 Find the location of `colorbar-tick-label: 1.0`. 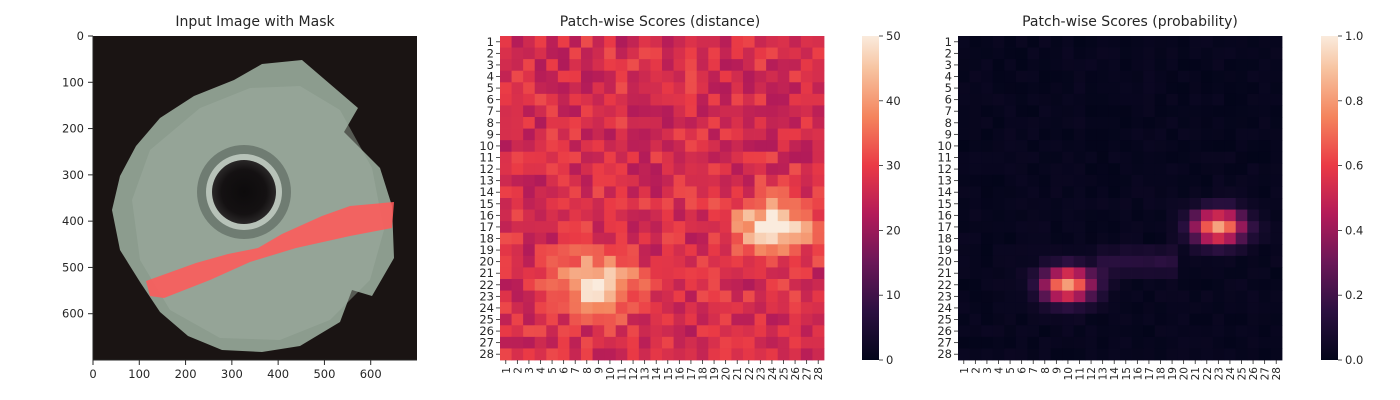

colorbar-tick-label: 1.0 is located at coordinates (1354, 36).